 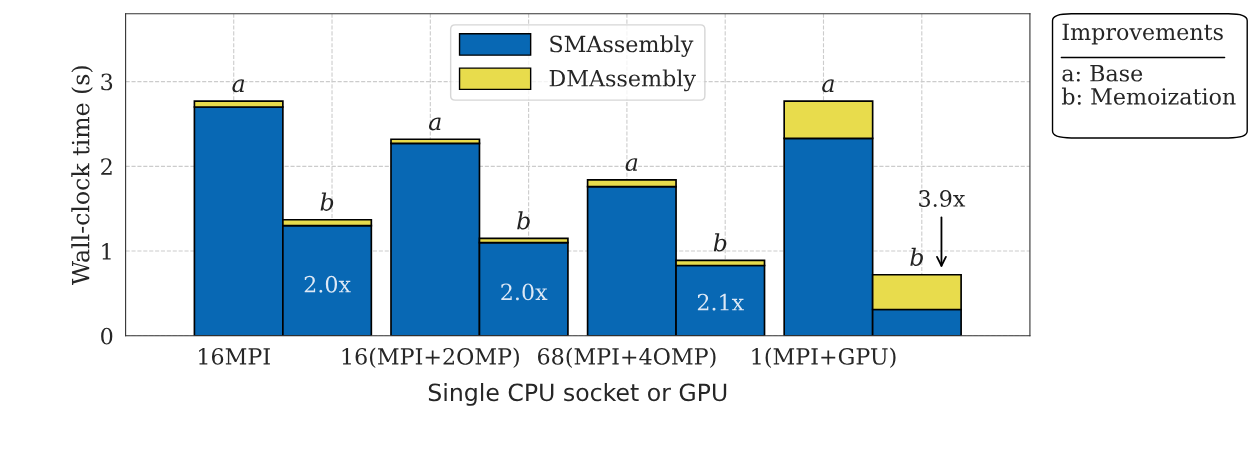 I want to click on x-axis-title: Single CPU socket or GPU, so click(x=577, y=394).